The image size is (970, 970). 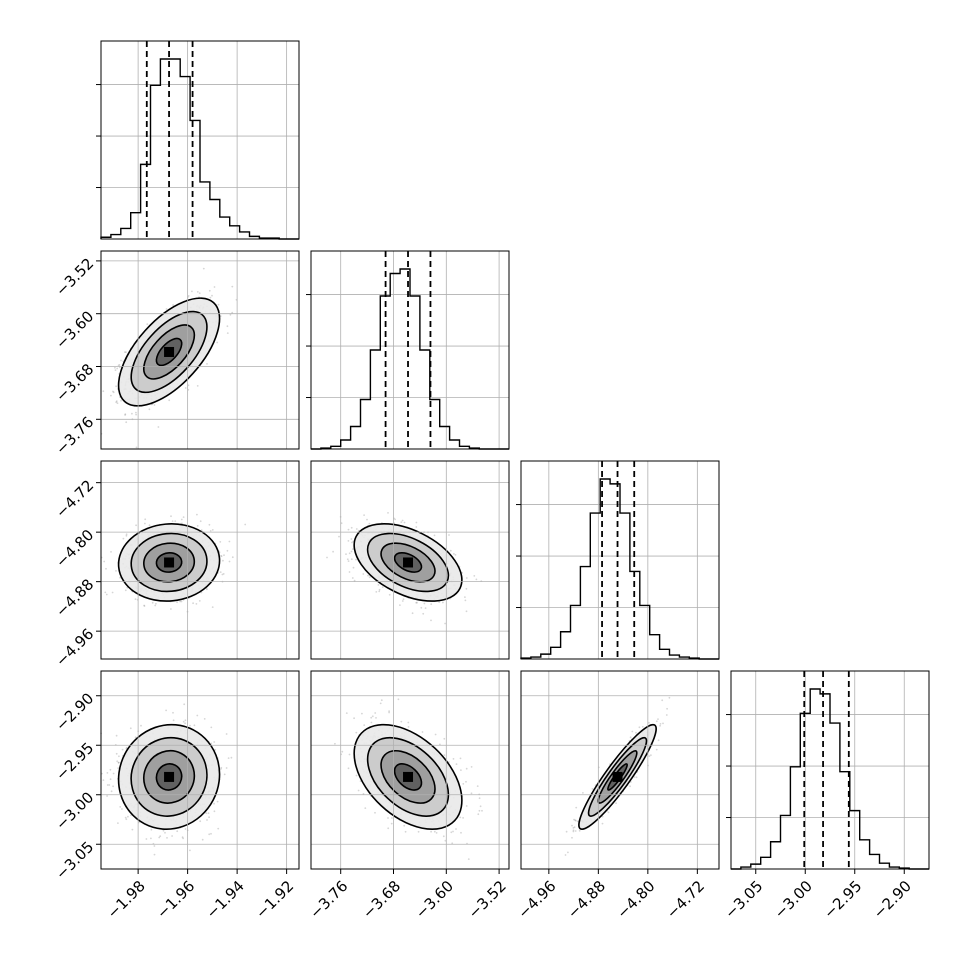 I want to click on histogram-step, so click(x=410, y=359).